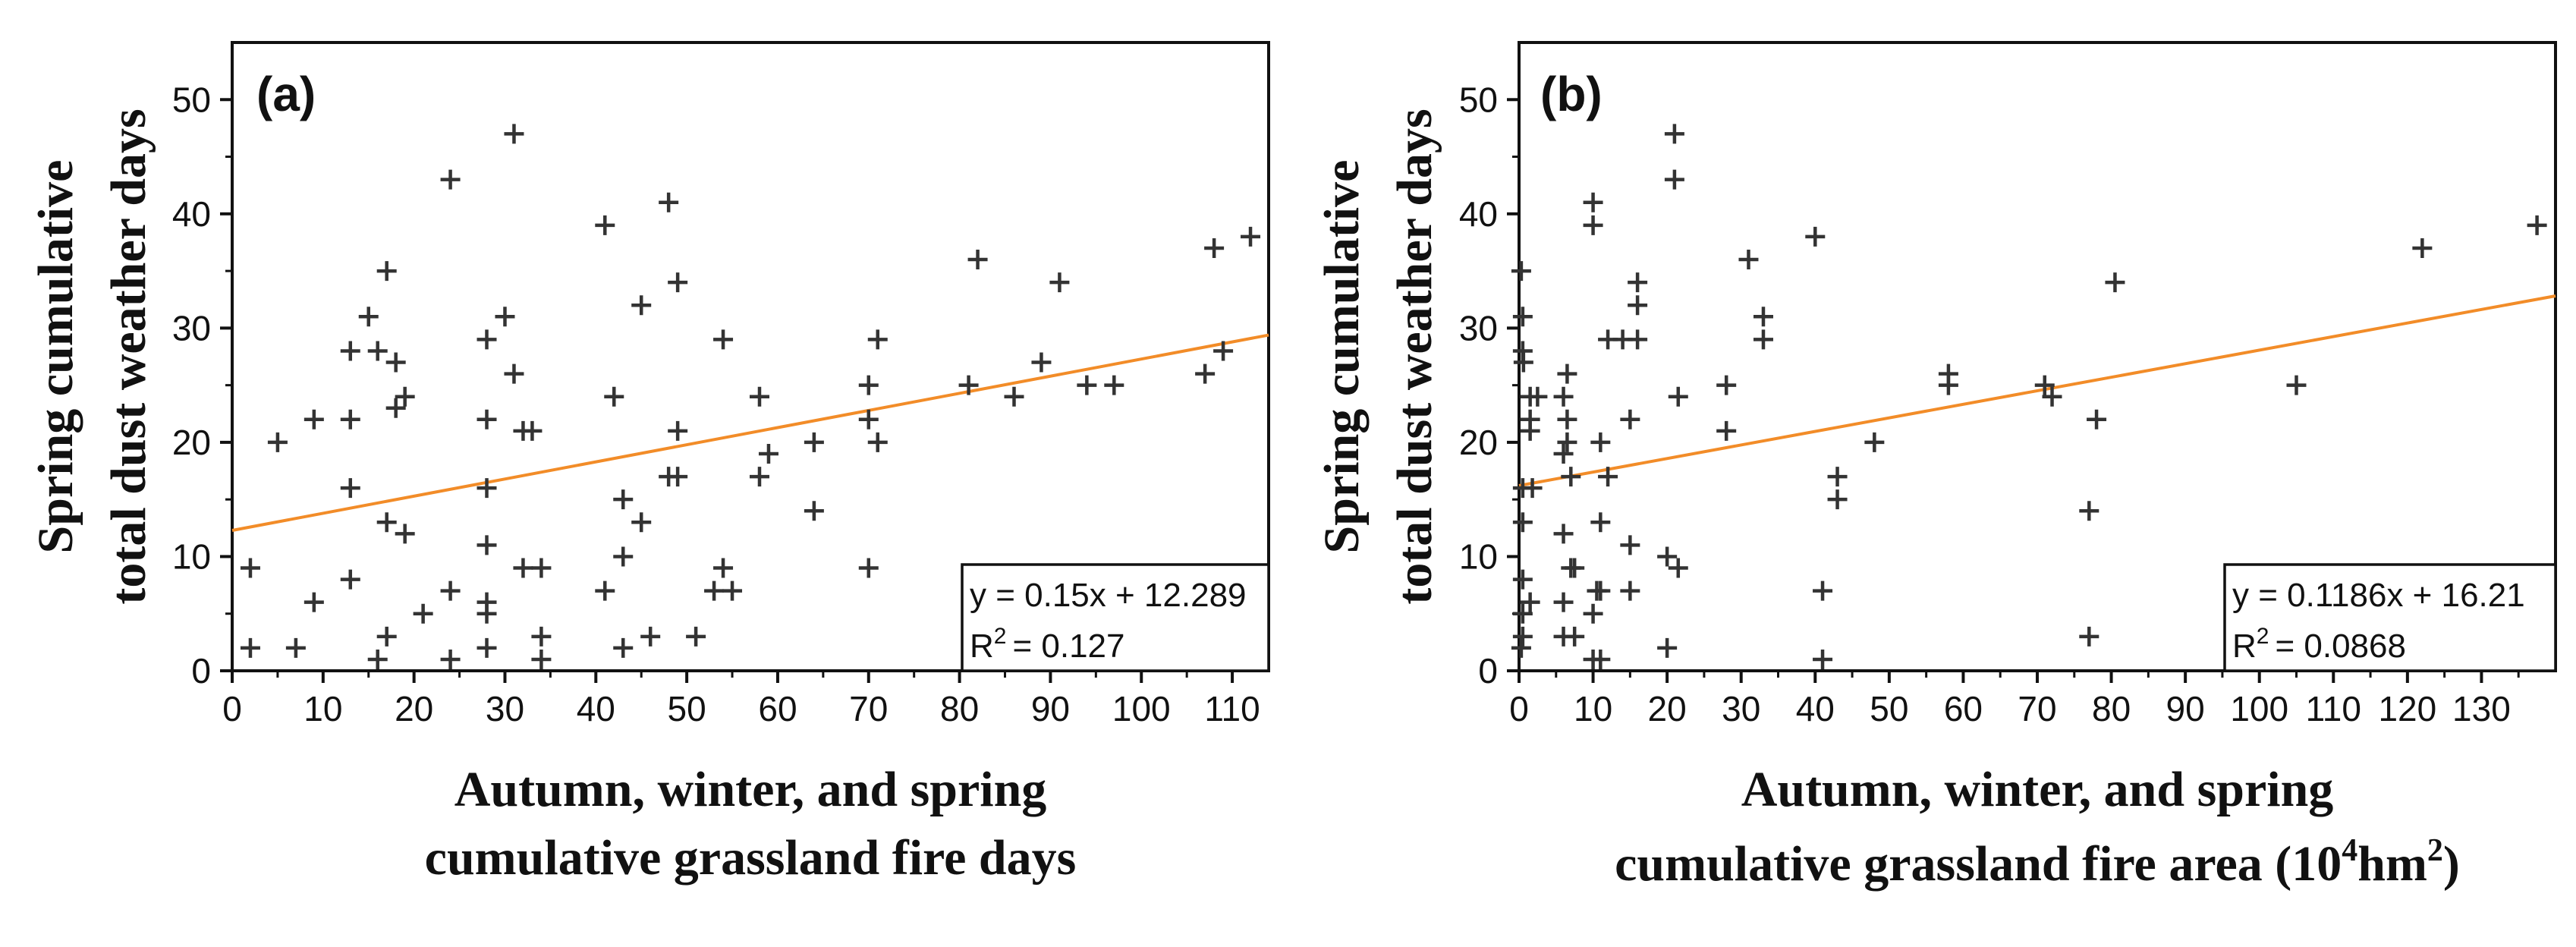 This screenshot has width=2576, height=947. What do you see at coordinates (1571, 94) in the screenshot?
I see `panel-label: (b)` at bounding box center [1571, 94].